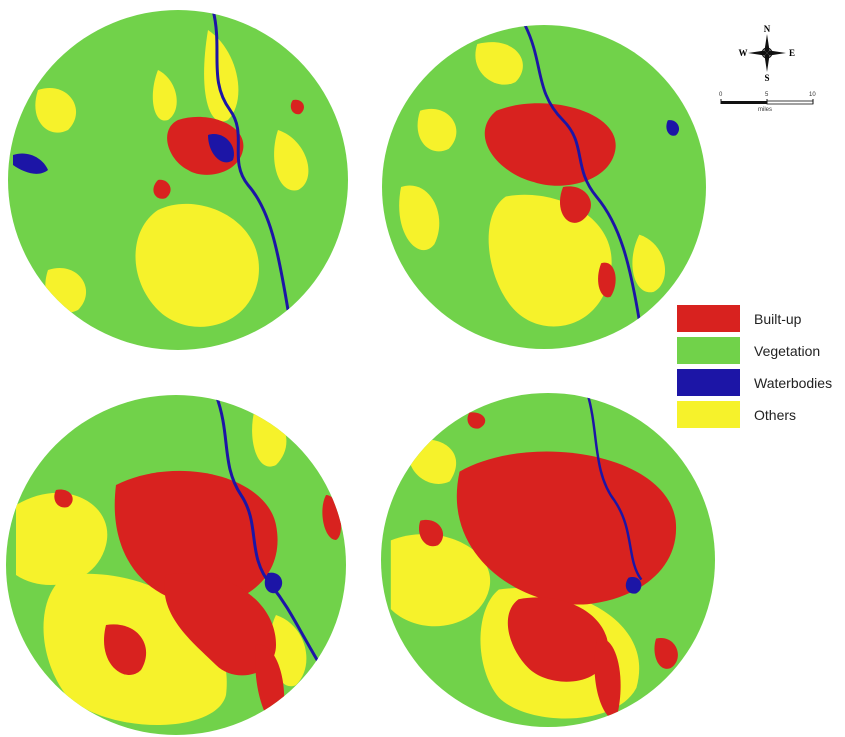 The height and width of the screenshot is (737, 845). What do you see at coordinates (793, 382) in the screenshot?
I see `legend-label-waterbodies: Waterbodies` at bounding box center [793, 382].